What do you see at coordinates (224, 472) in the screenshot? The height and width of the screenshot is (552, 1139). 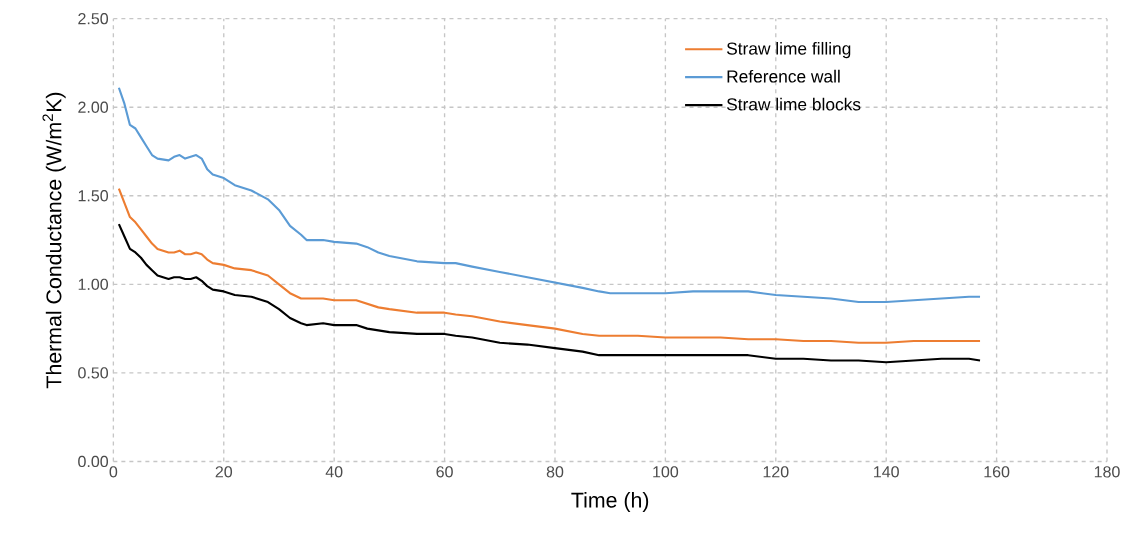 I see `x-tick-label: 20` at bounding box center [224, 472].